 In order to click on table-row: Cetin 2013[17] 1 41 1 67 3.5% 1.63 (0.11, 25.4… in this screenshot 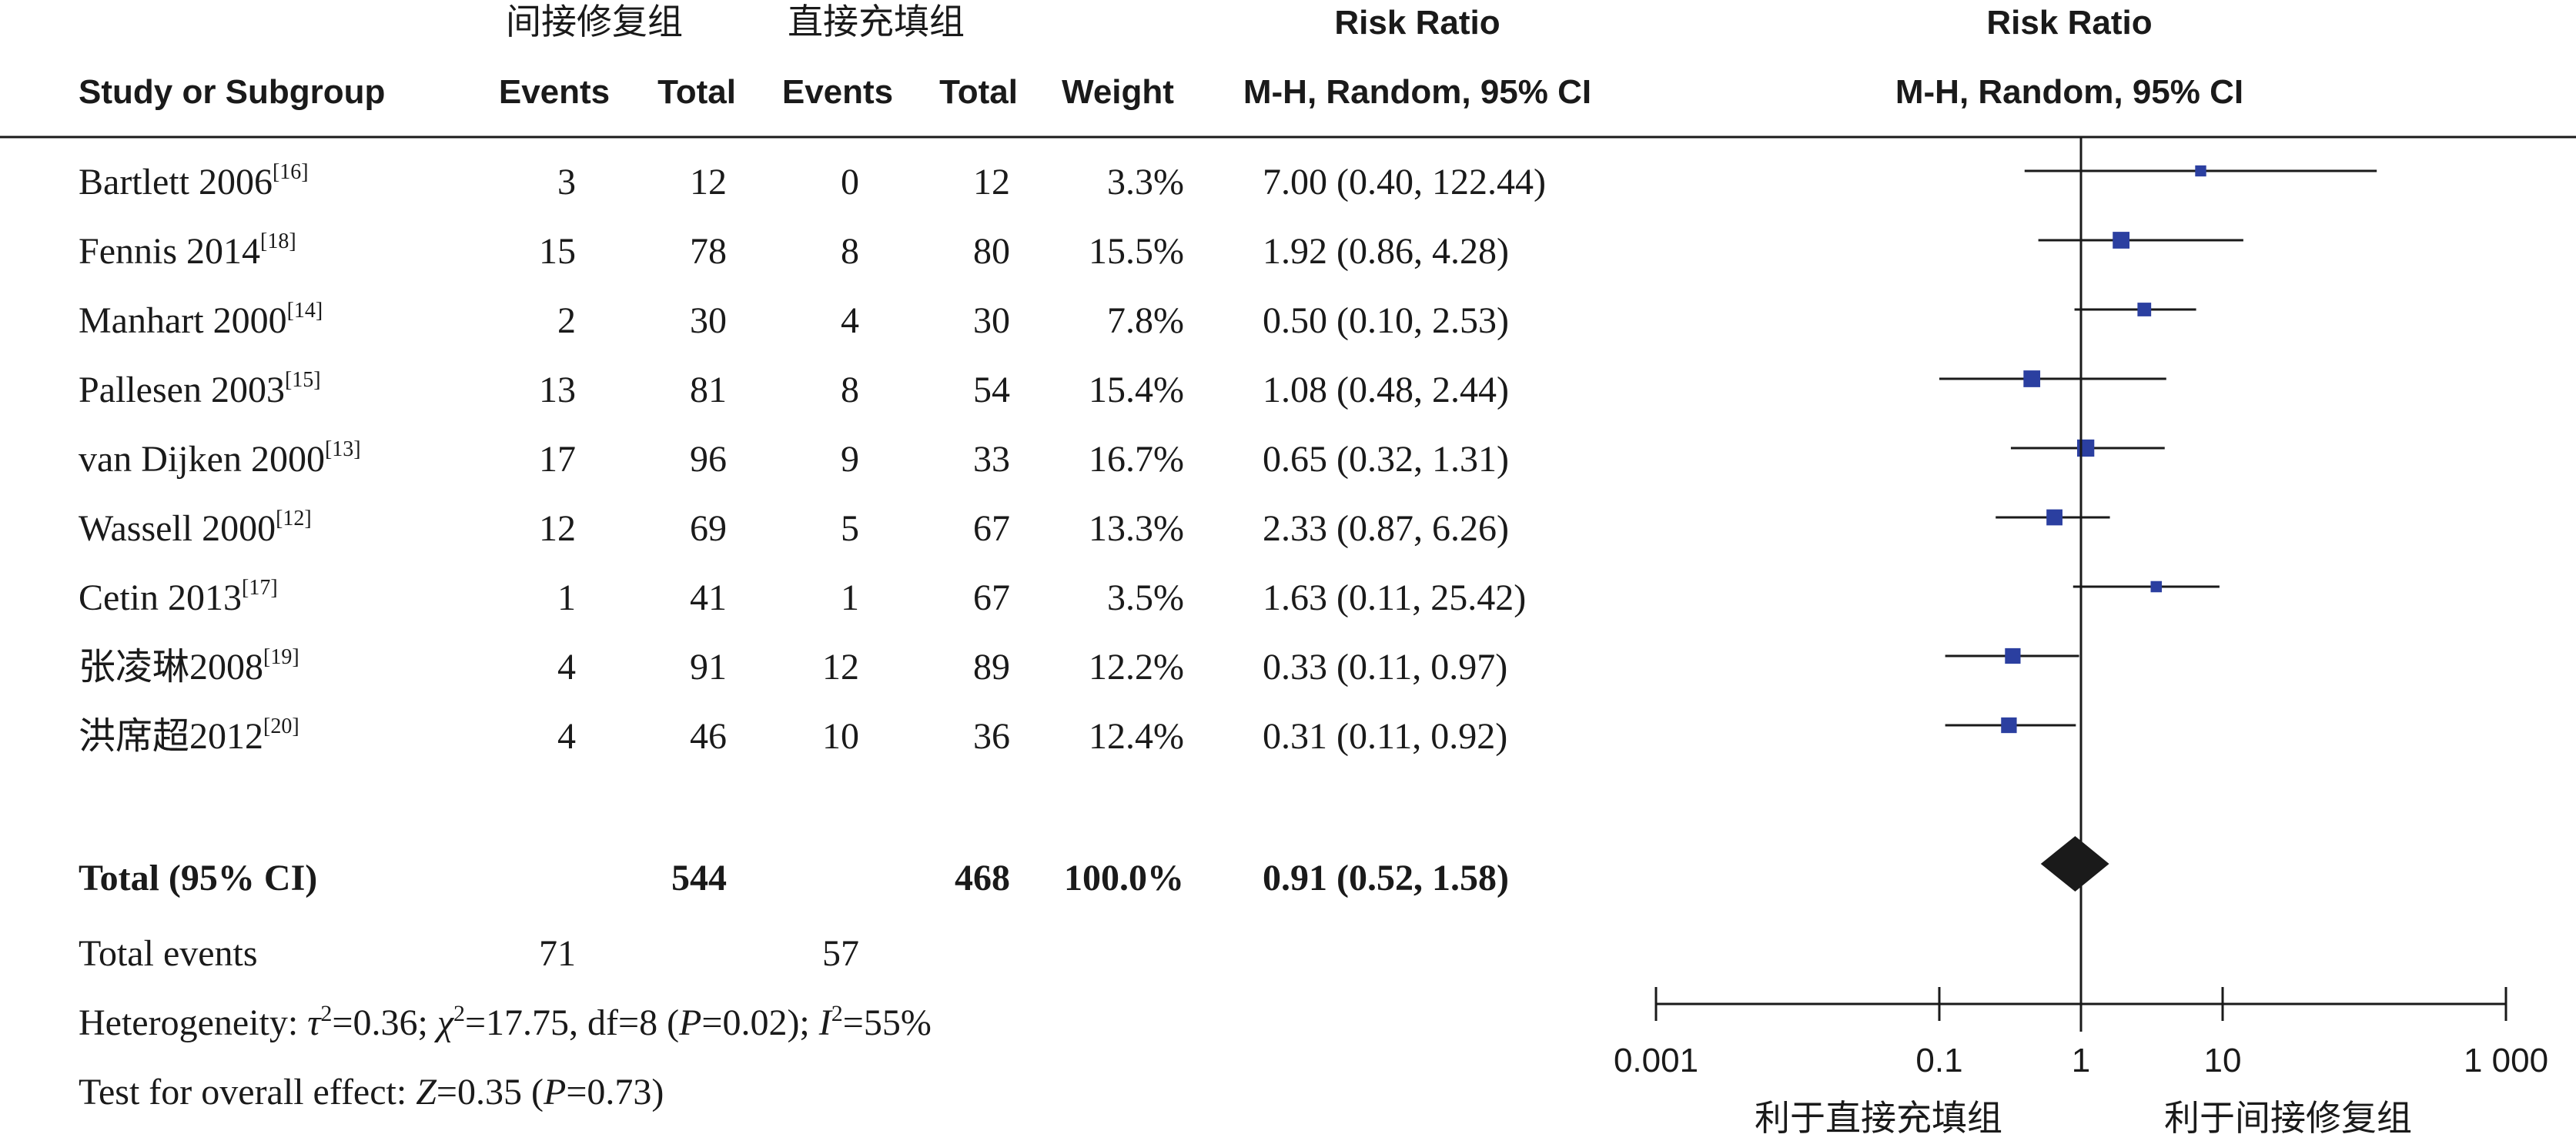, I will do `click(803, 597)`.